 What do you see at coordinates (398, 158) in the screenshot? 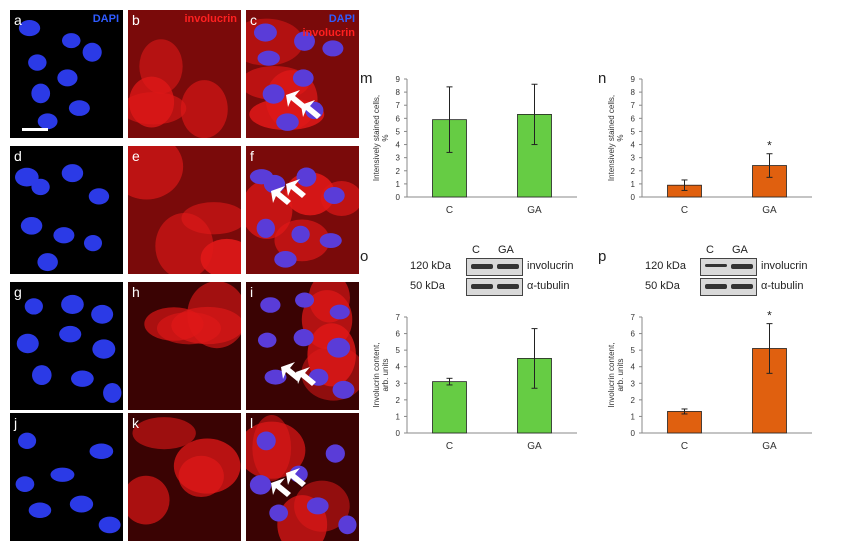
I see `y-tick-label: 3` at bounding box center [398, 158].